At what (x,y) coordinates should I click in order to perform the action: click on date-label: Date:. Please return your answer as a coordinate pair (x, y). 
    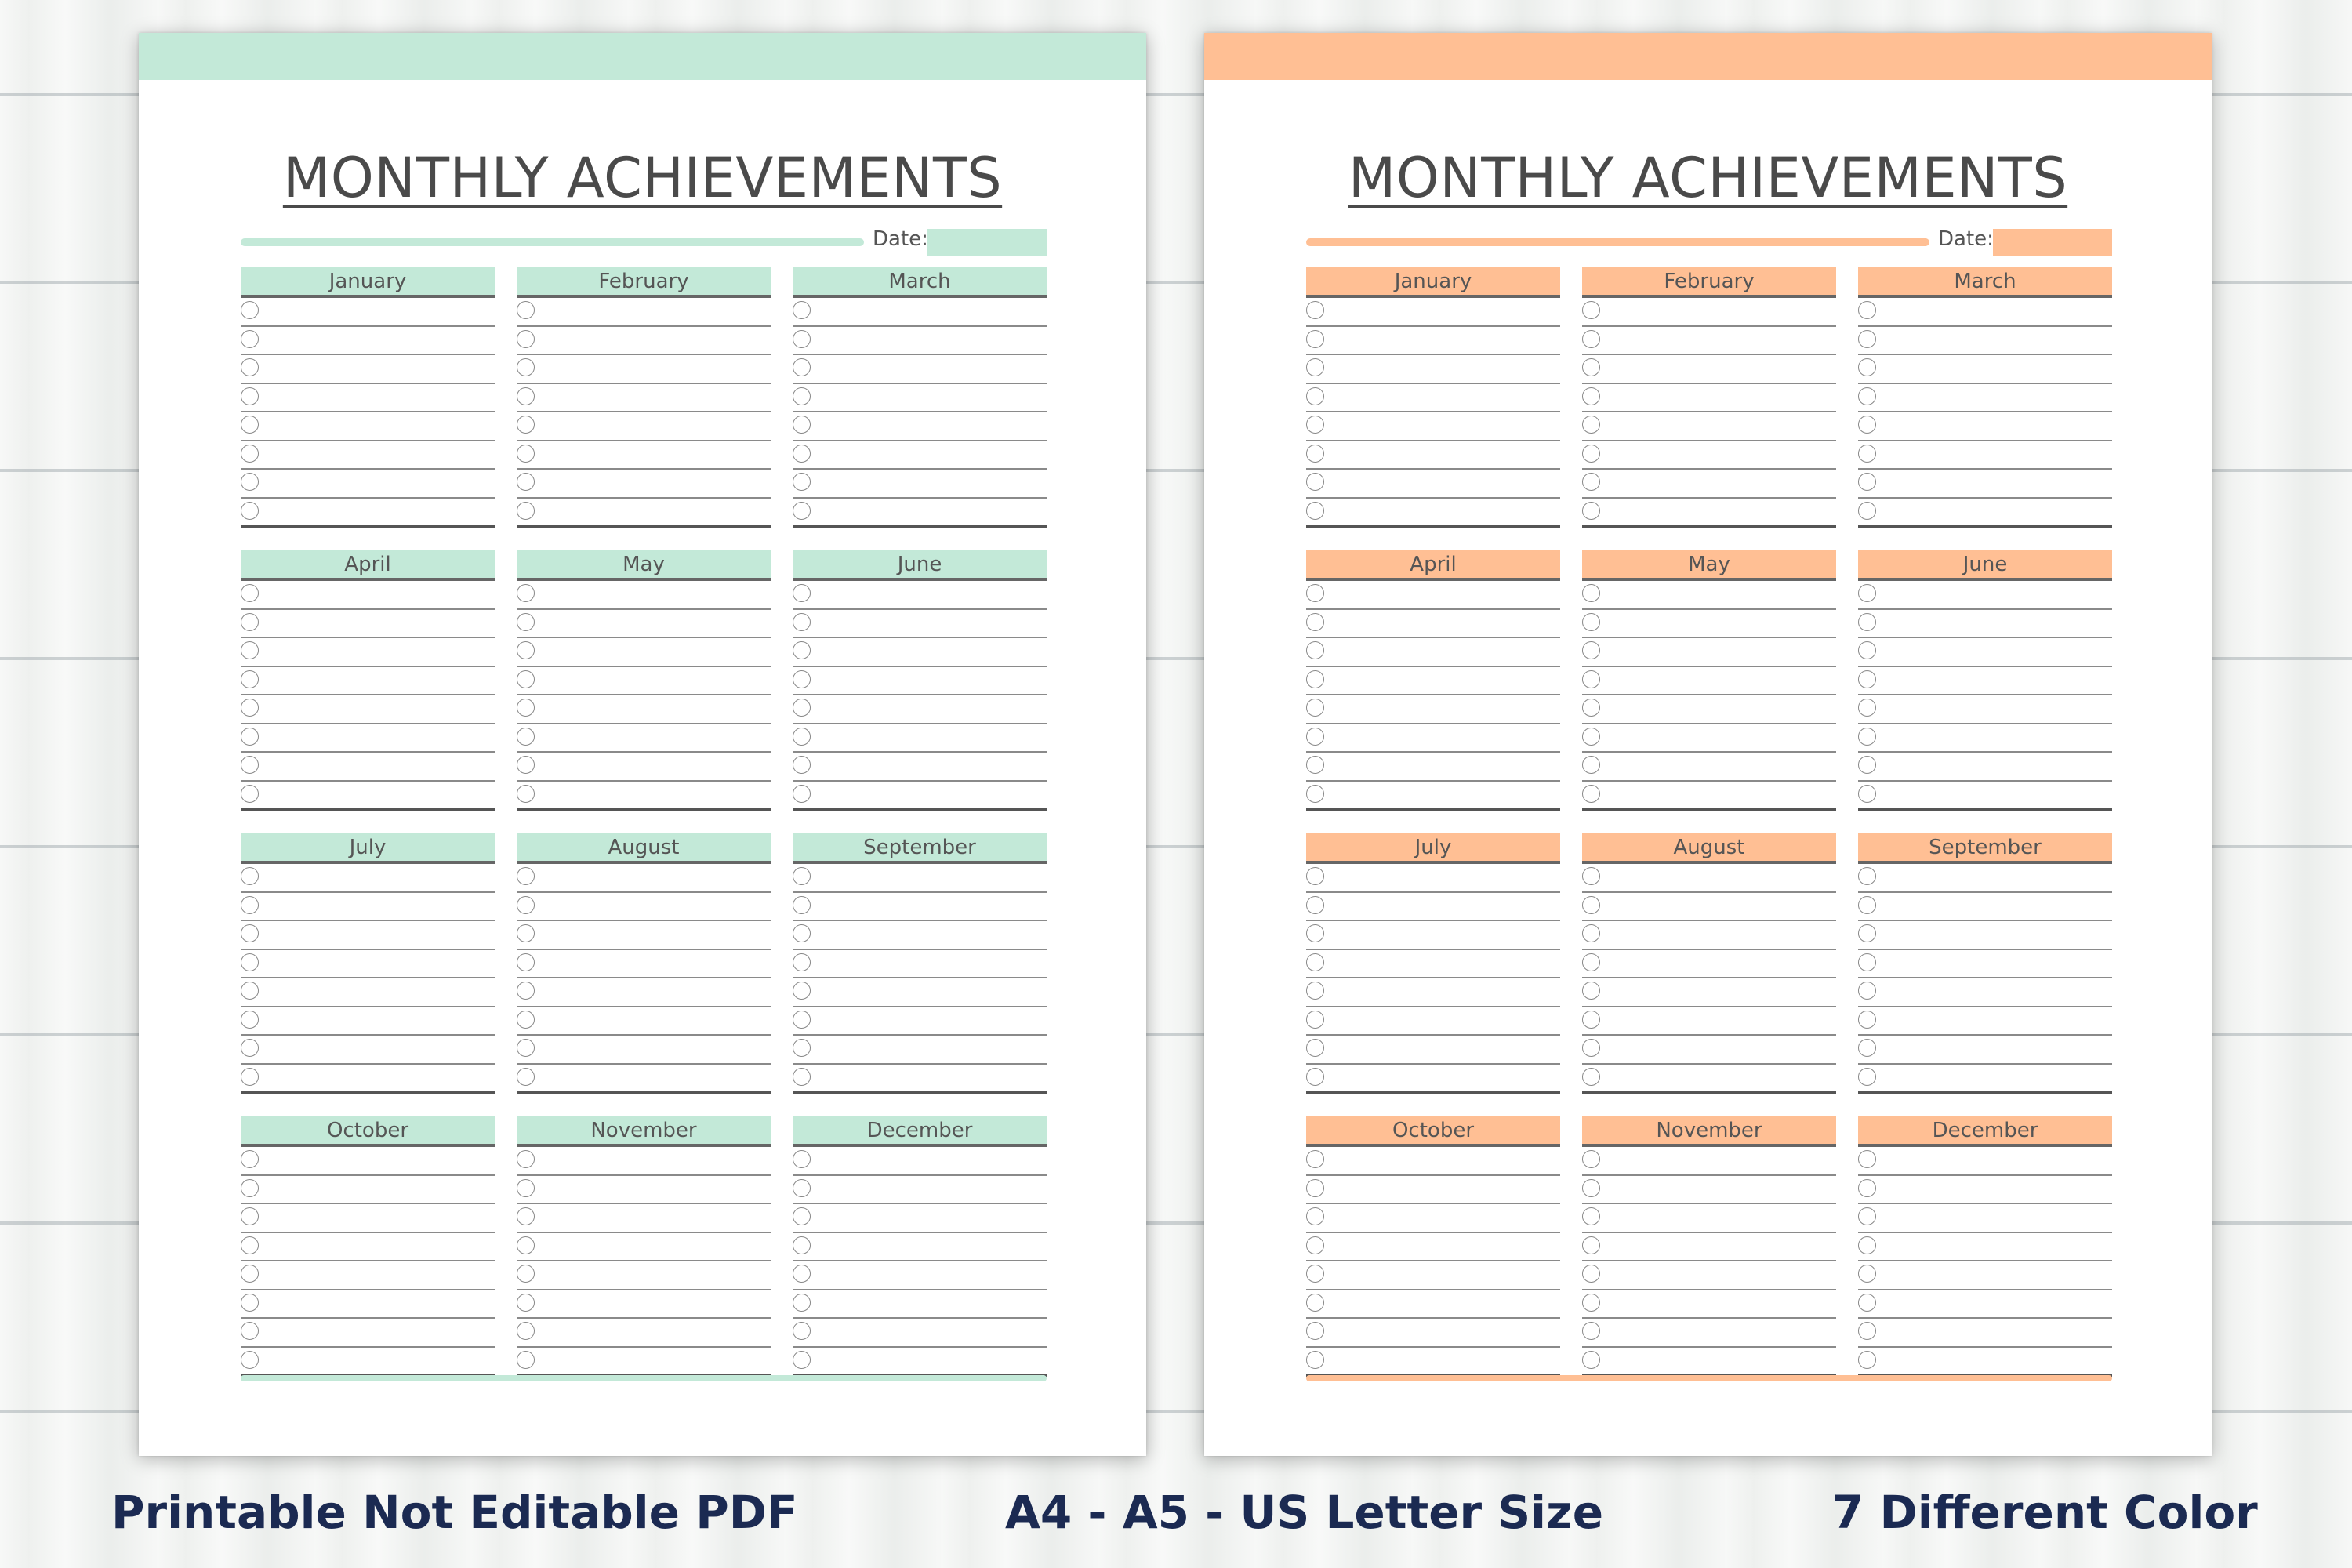
    Looking at the image, I should click on (1966, 239).